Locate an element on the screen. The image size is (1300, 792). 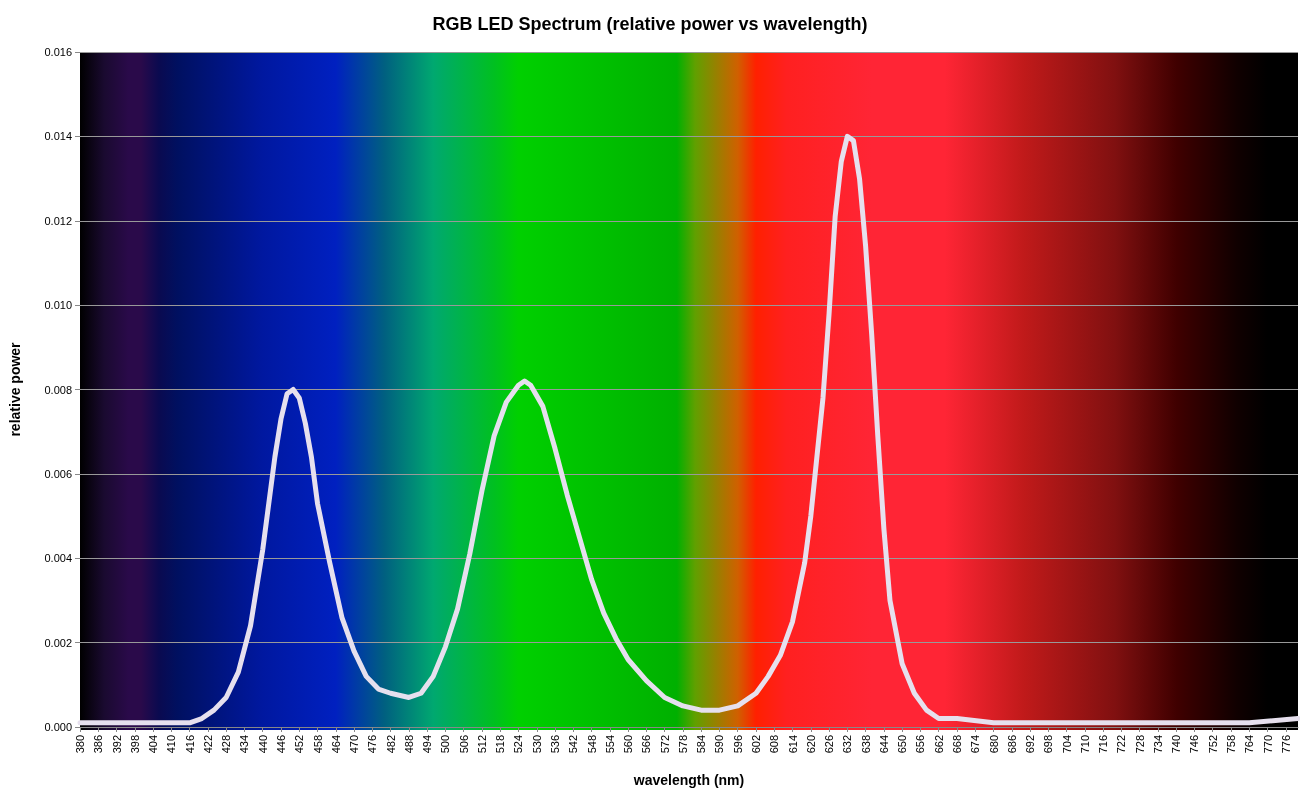
y-tick-label: 0.000 is located at coordinates (58, 727).